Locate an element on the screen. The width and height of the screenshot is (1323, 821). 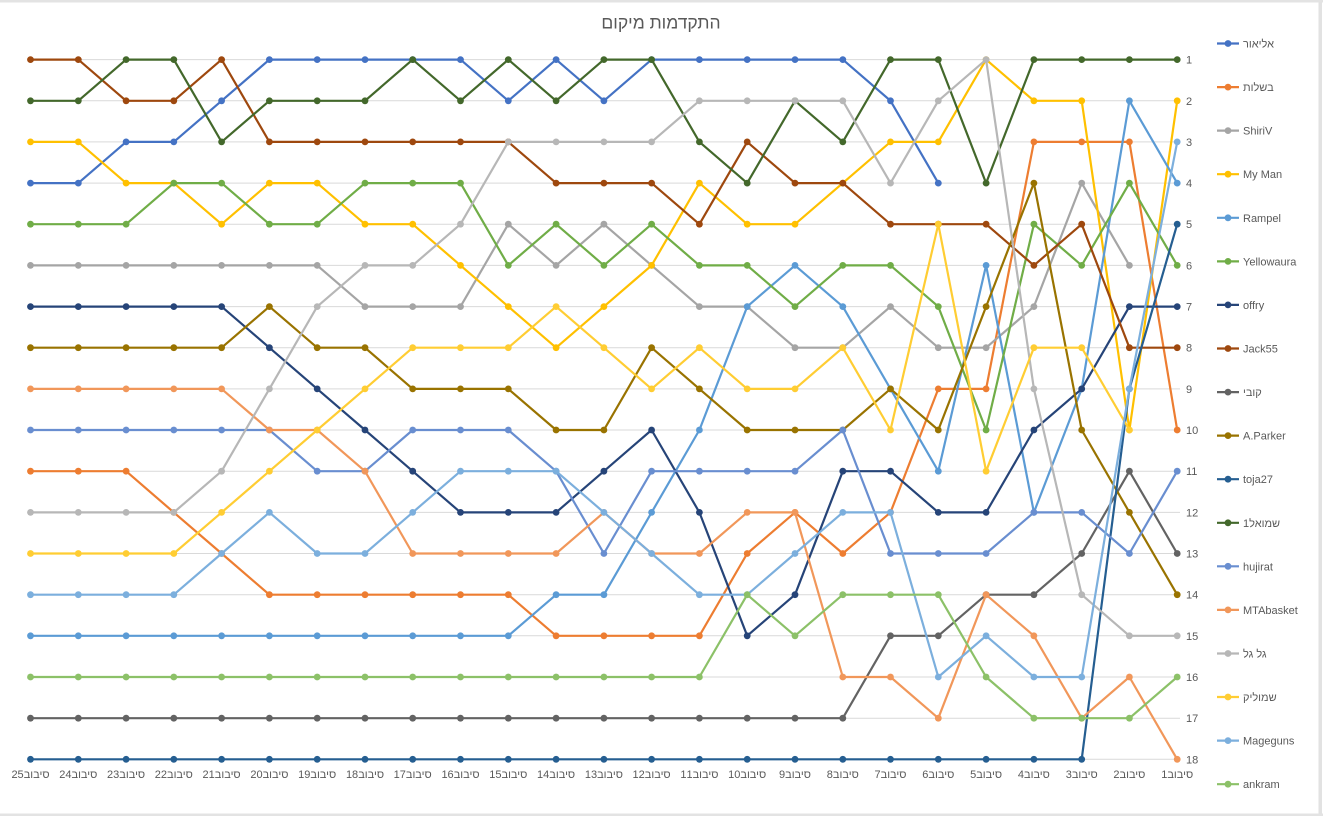
svg-text: בשלות is located at coordinates (1258, 87).